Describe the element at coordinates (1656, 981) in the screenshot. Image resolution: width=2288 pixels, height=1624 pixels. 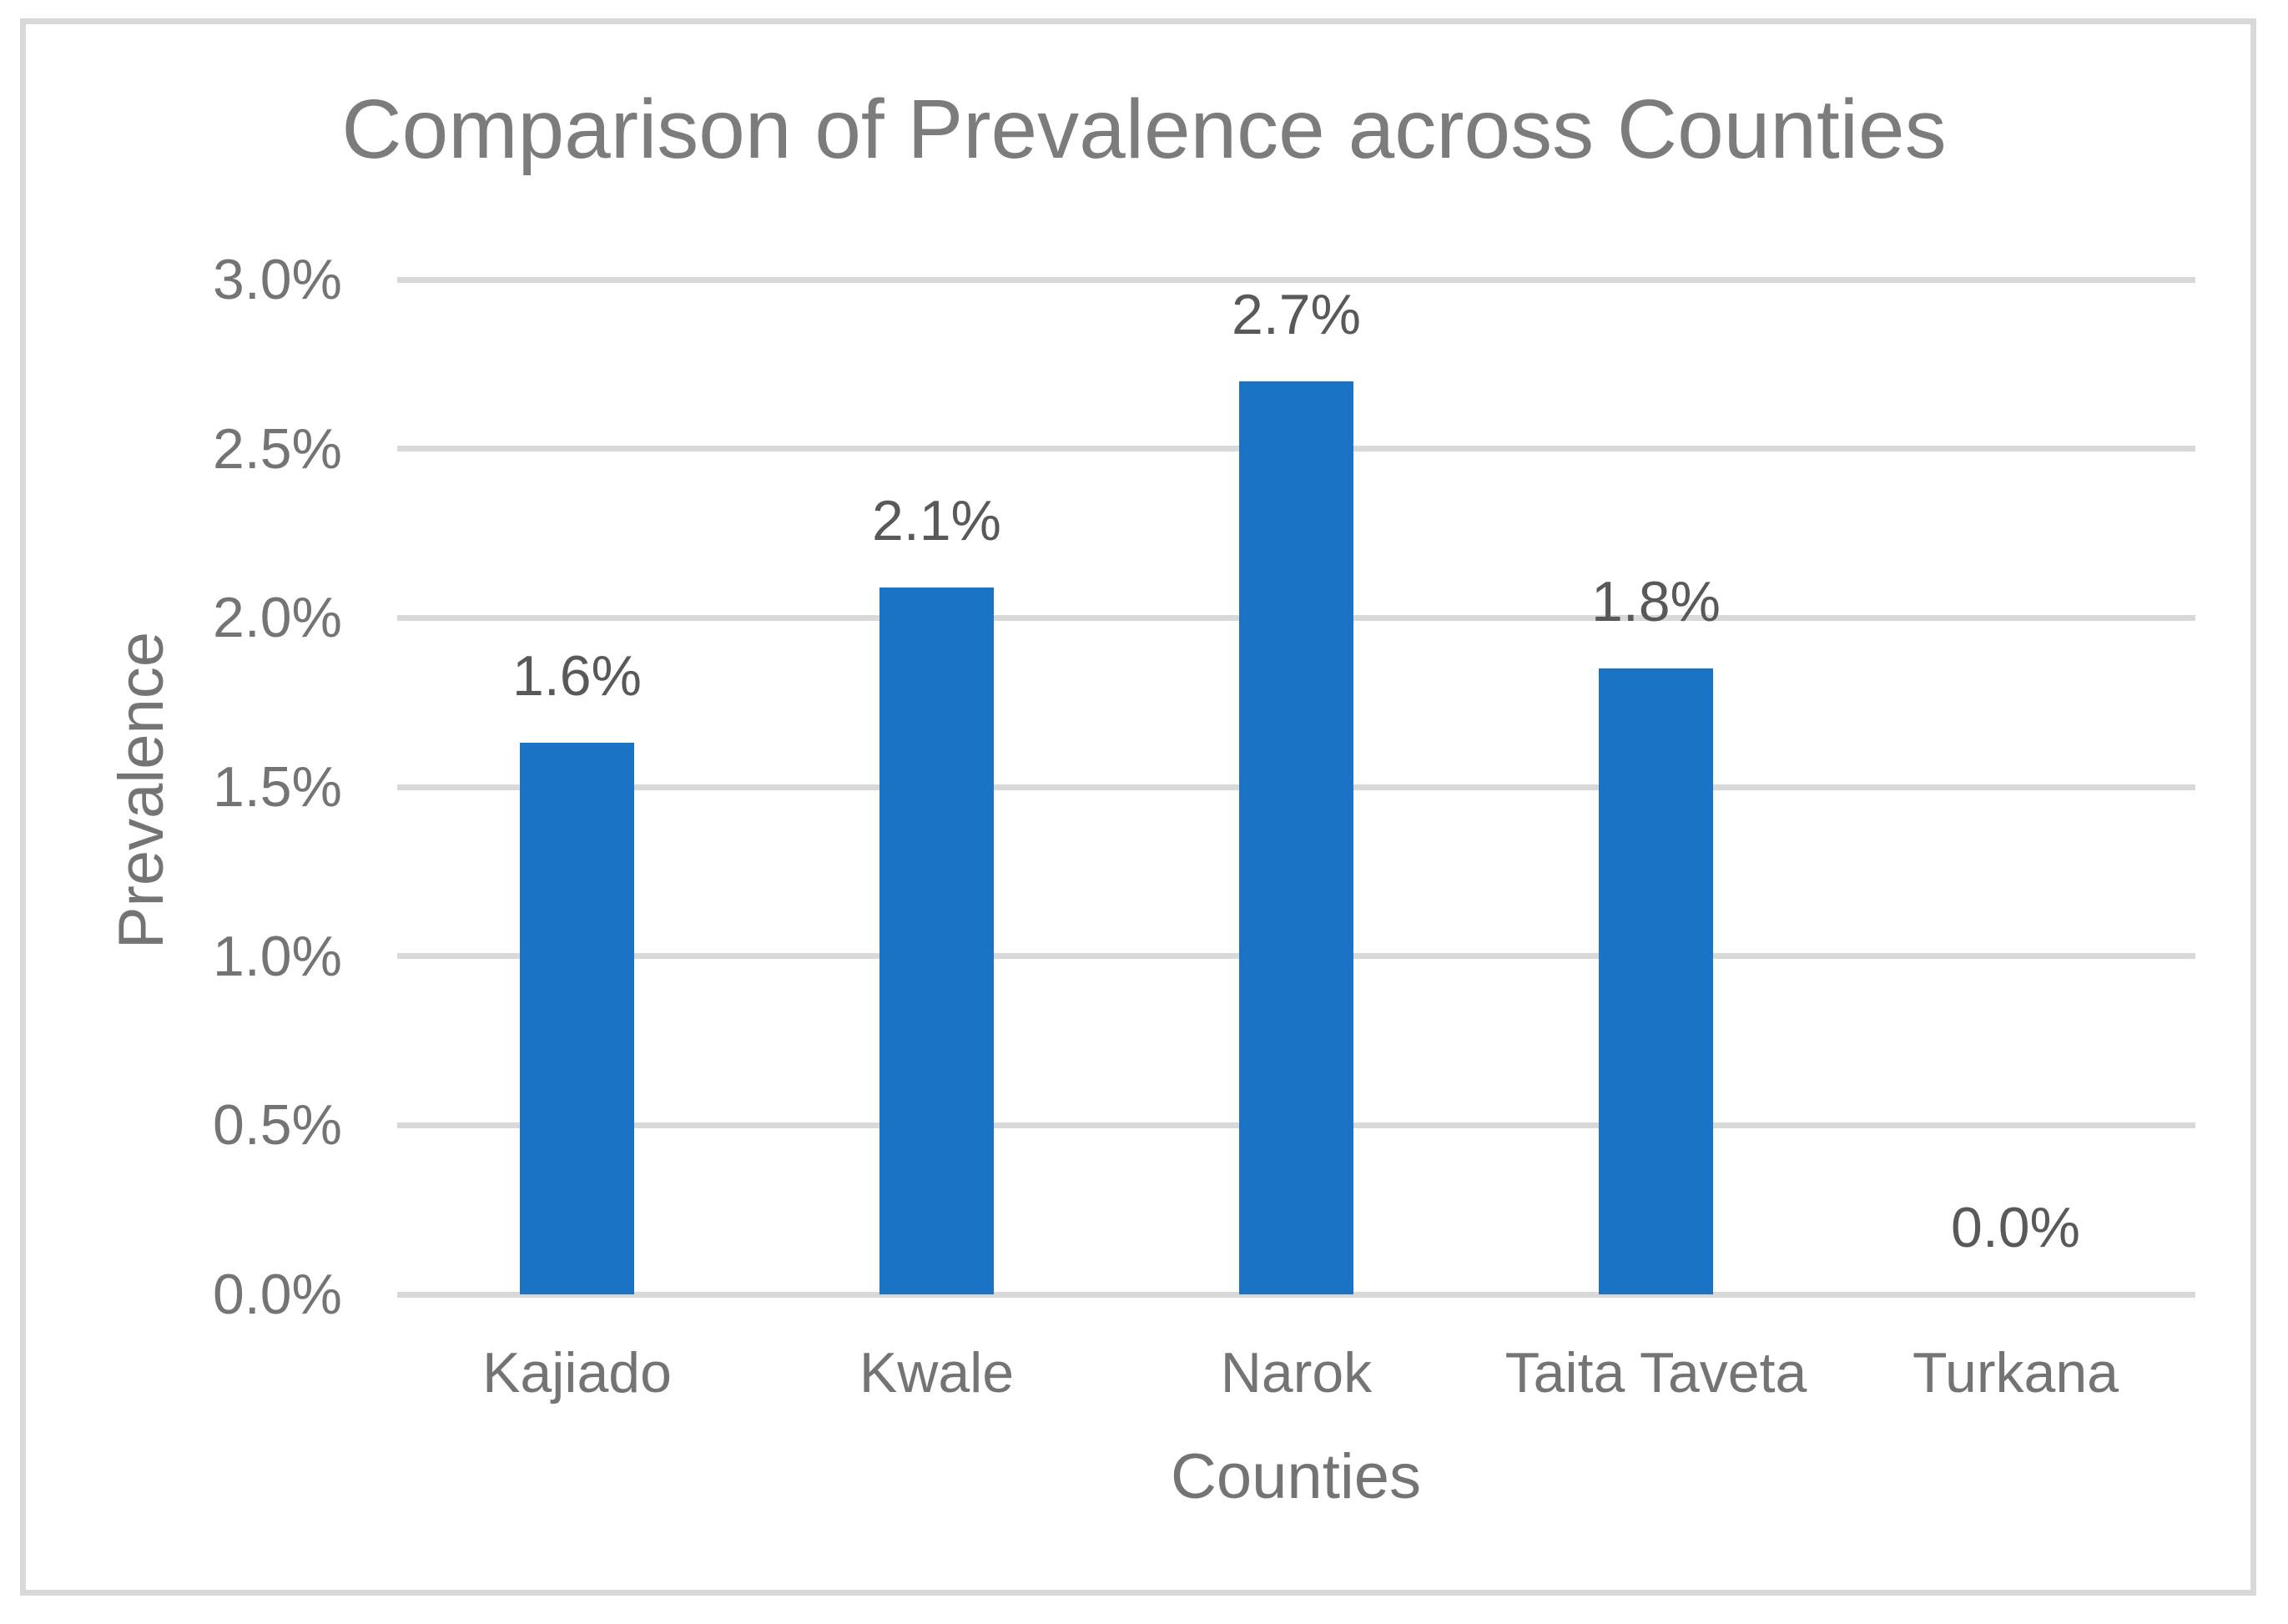
I see `bar-taita-taveta` at that location.